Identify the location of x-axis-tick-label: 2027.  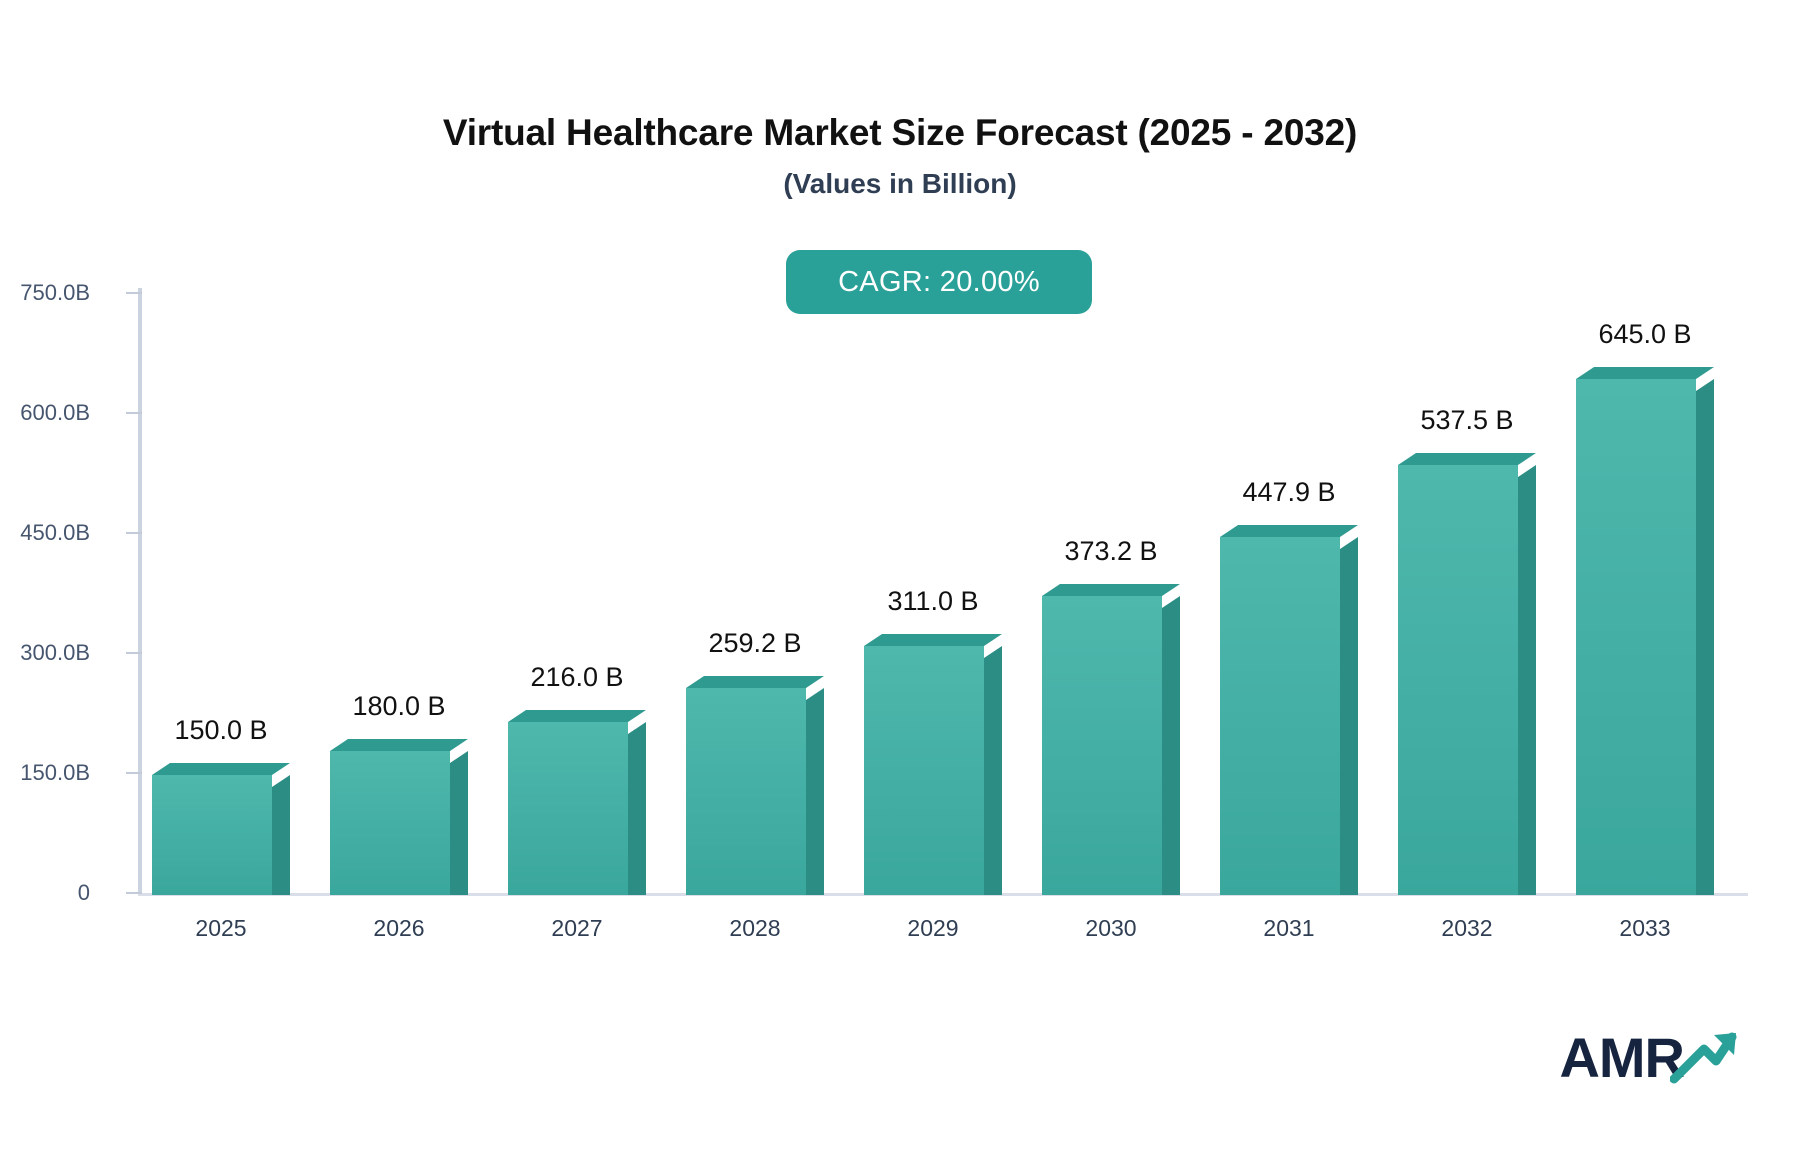
(577, 928).